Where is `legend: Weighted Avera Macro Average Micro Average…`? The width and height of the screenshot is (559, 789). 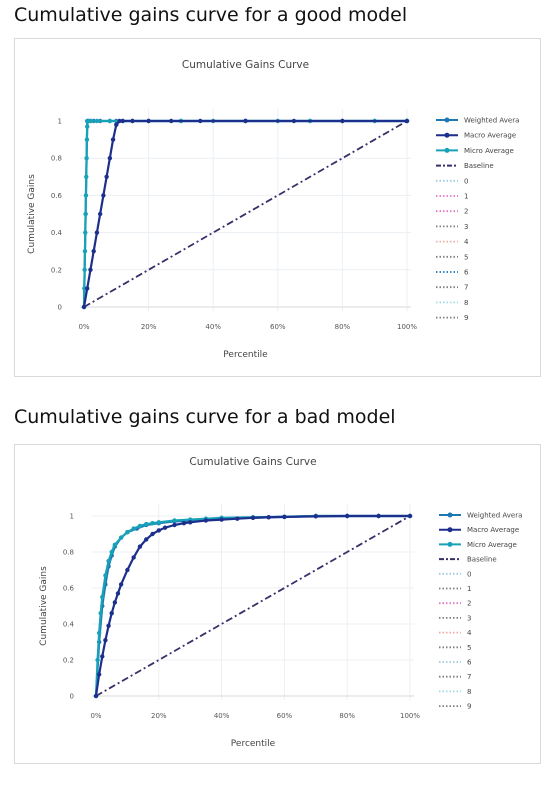
legend: Weighted Avera Macro Average Micro Average… is located at coordinates (477, 219).